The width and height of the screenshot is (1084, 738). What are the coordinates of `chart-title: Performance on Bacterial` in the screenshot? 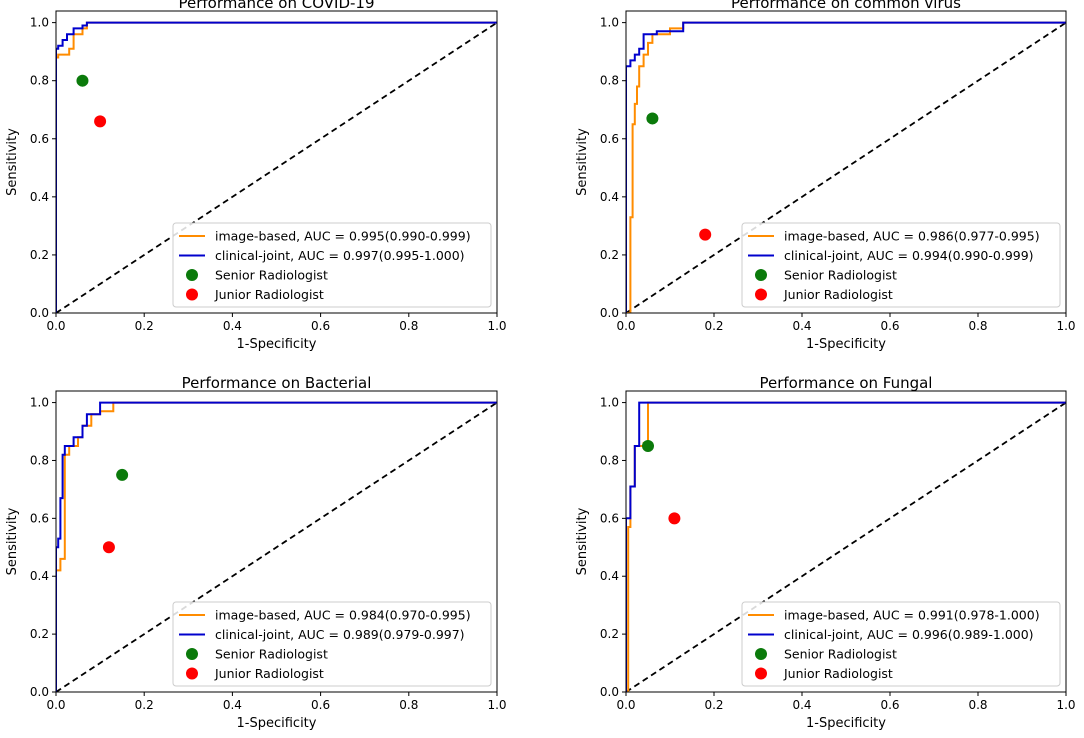 It's located at (277, 383).